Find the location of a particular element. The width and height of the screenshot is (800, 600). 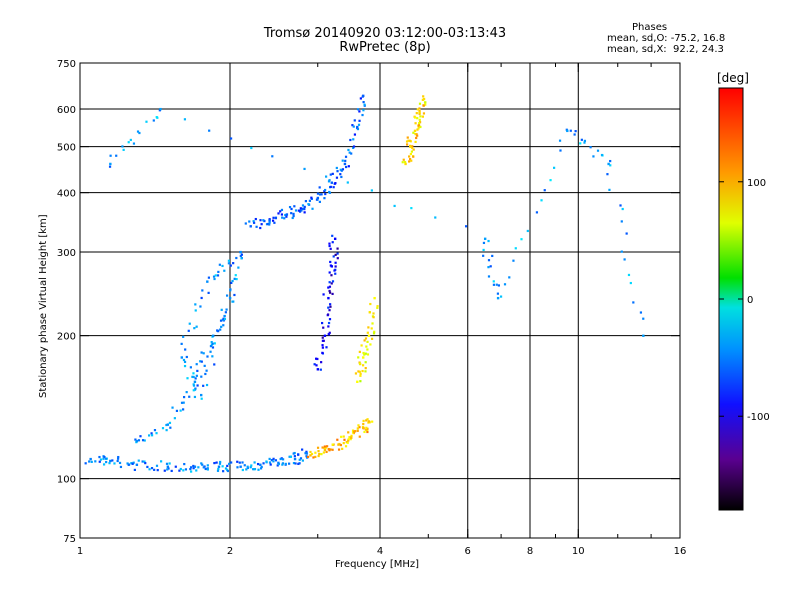

phase-stats-heading: Phases is located at coordinates (650, 27).